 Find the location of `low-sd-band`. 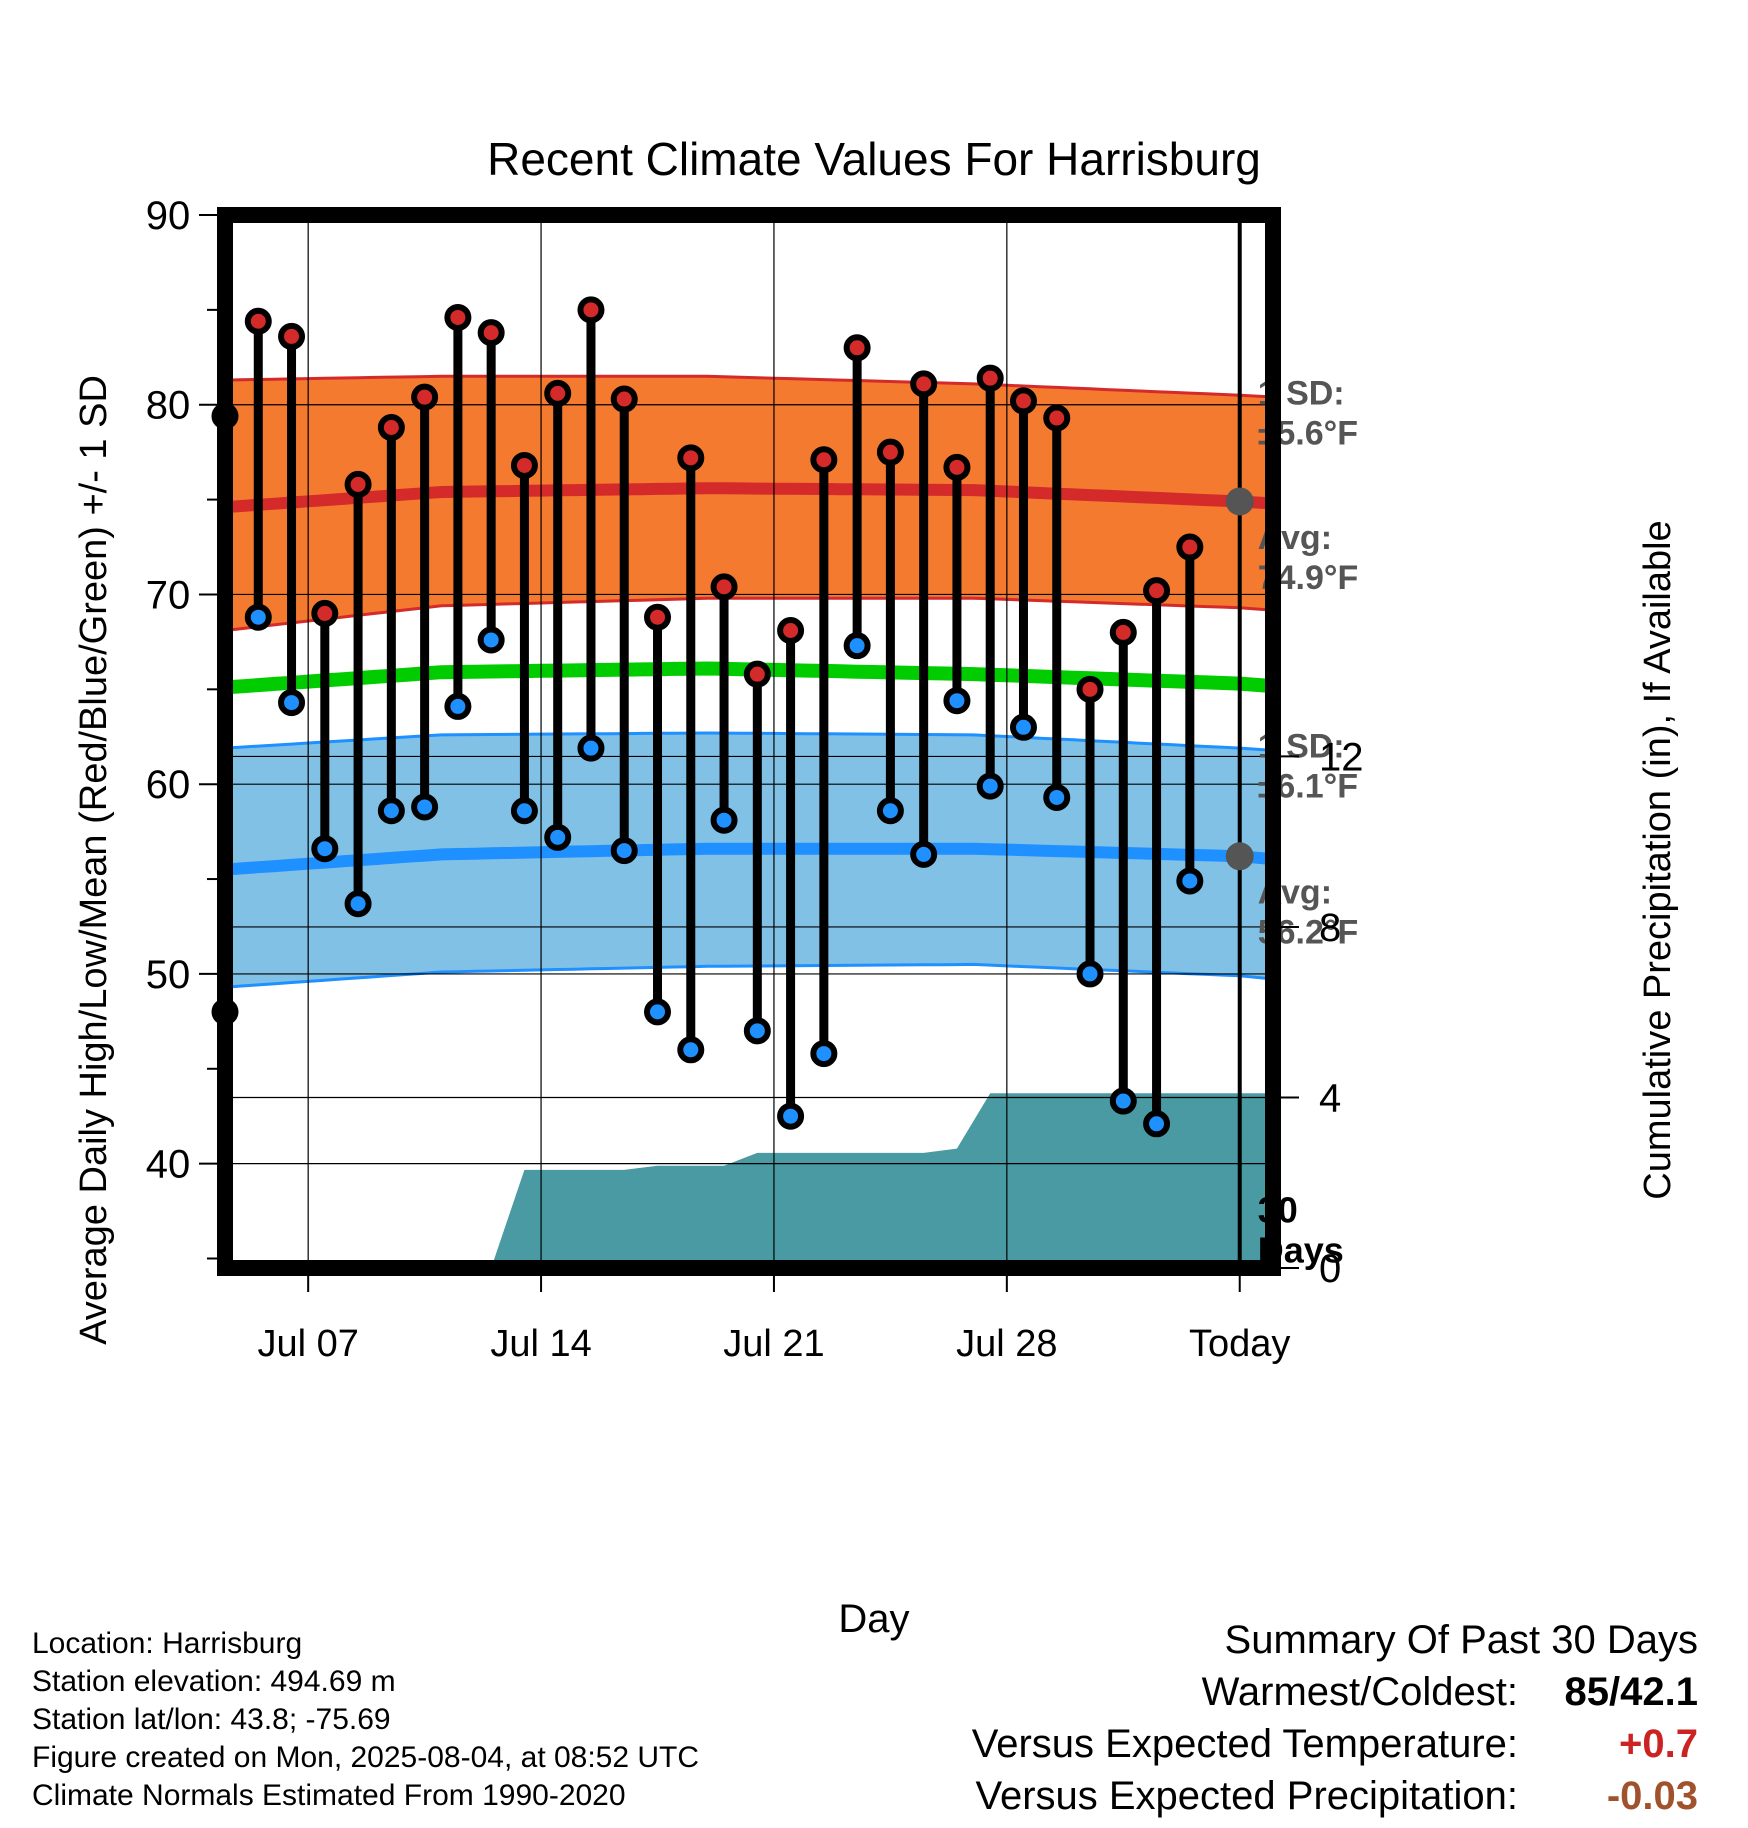

low-sd-band is located at coordinates (749, 860).